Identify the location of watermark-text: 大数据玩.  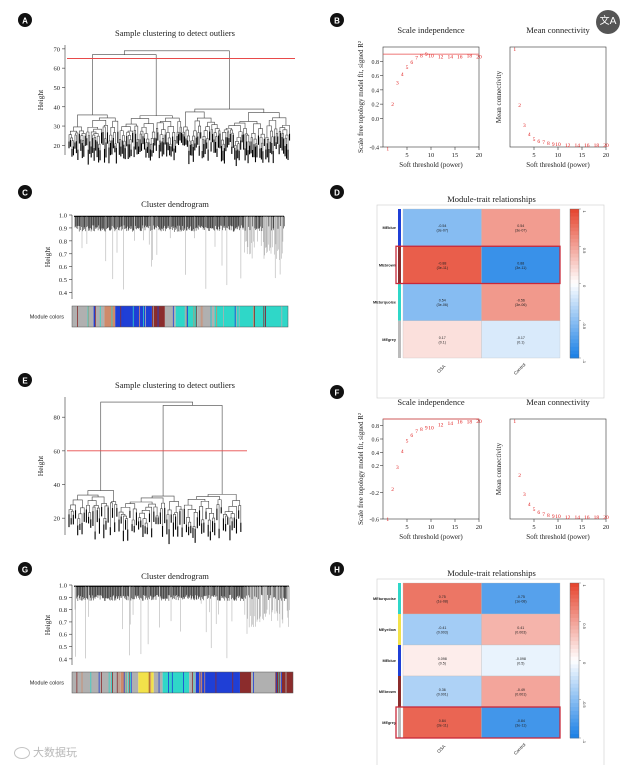
(55, 752).